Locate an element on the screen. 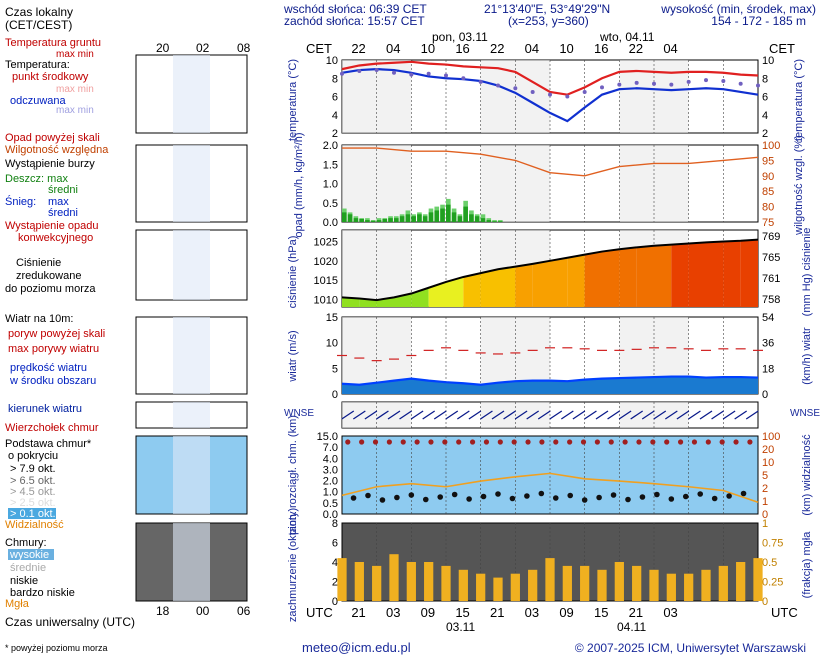 This screenshot has height=660, width=820. legend-utc-label: Czas uniwersalny (UTC) is located at coordinates (70, 622).